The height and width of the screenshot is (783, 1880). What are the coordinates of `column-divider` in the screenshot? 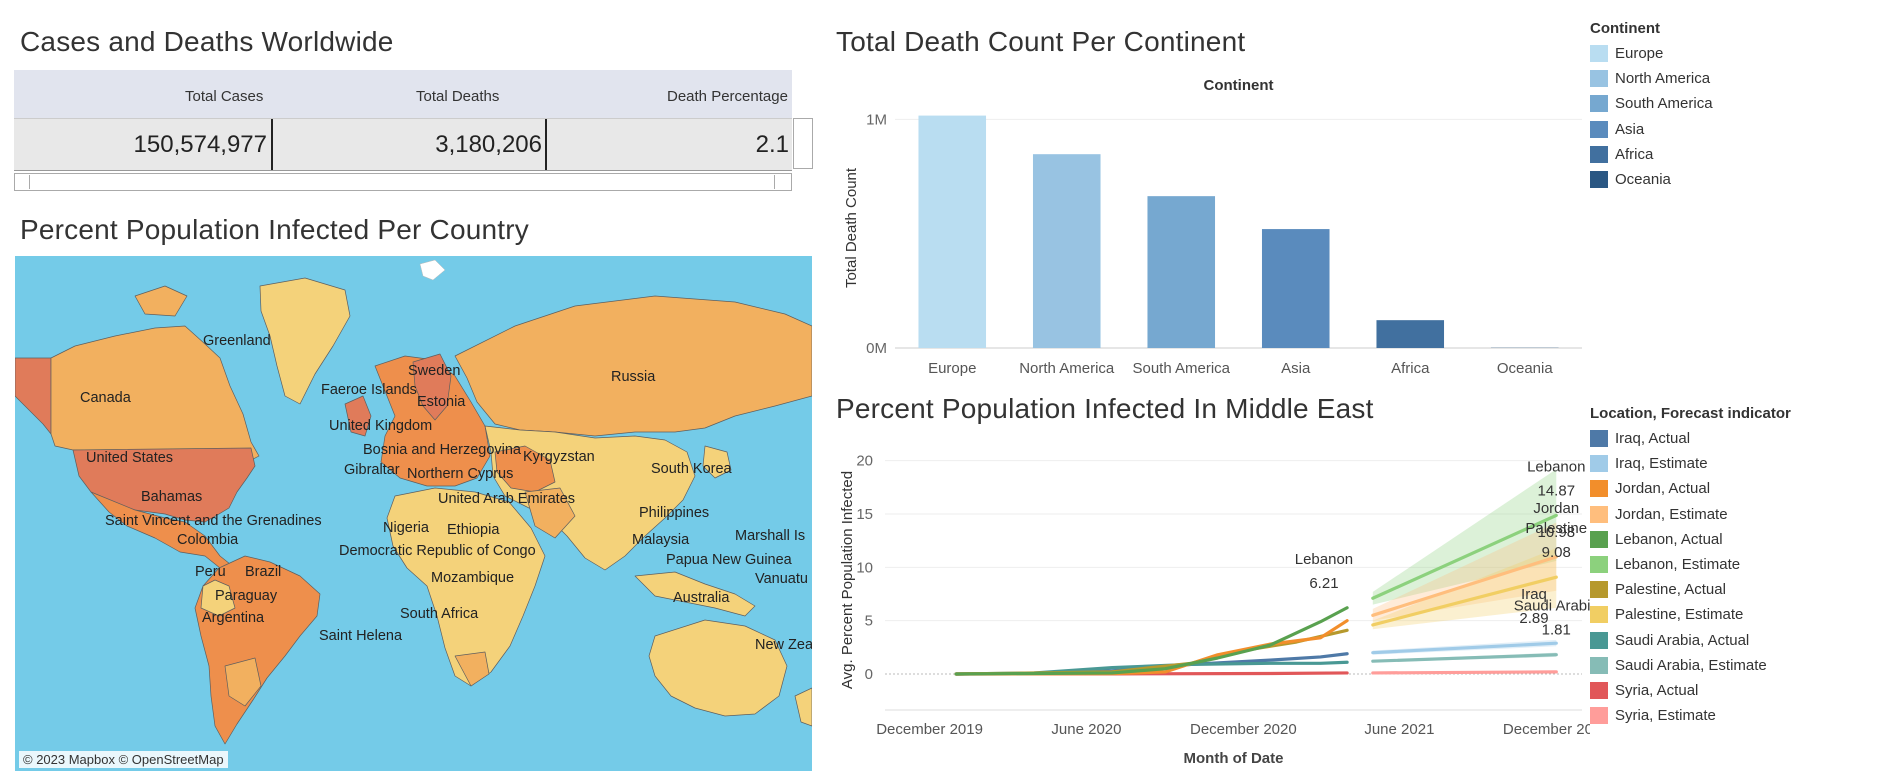 It's located at (546, 144).